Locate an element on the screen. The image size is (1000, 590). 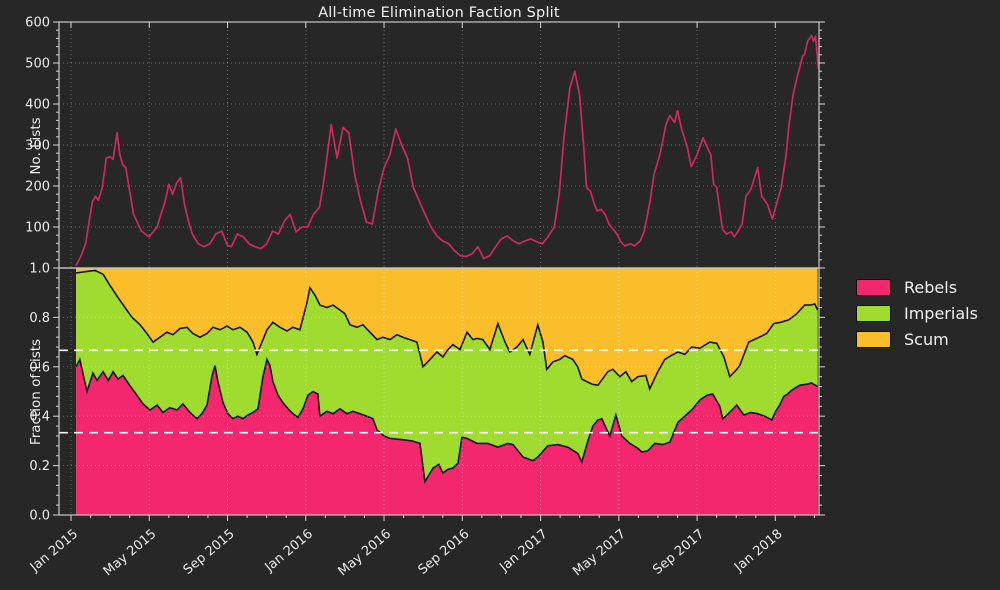
svg-text: 300 is located at coordinates (37, 146).